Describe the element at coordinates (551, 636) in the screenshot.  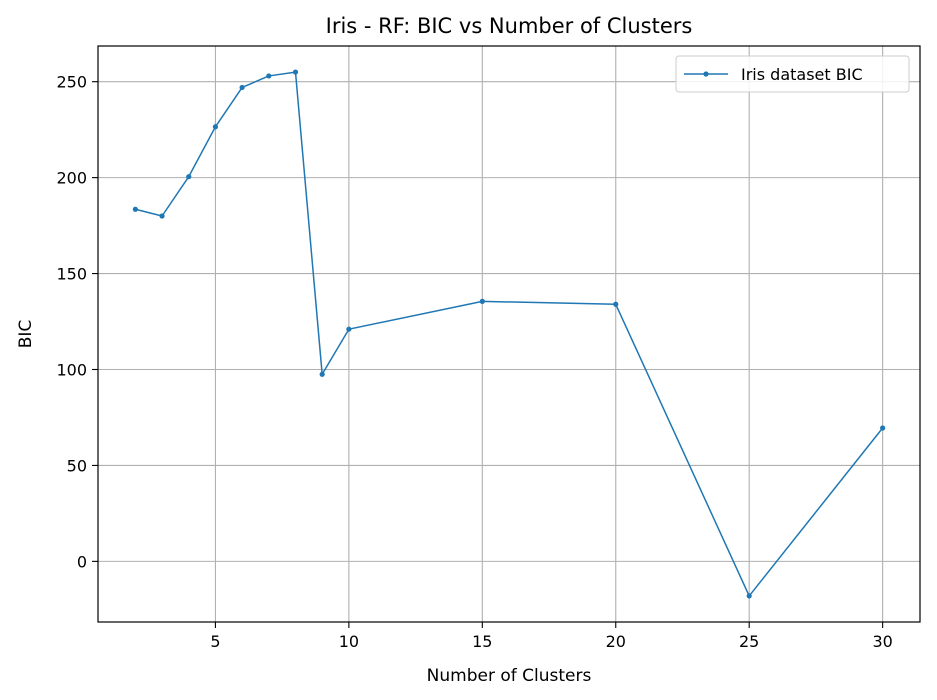
I see `x-axis-ticks: 5 10 15 20 25 30` at that location.